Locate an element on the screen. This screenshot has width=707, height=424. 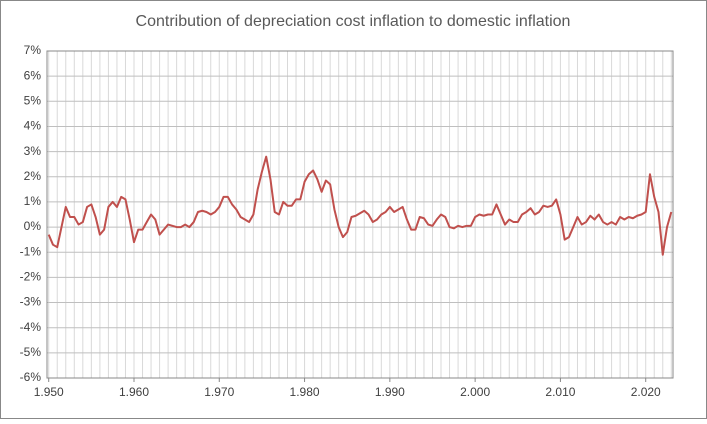
y-tick-label: -4% is located at coordinates (31, 327).